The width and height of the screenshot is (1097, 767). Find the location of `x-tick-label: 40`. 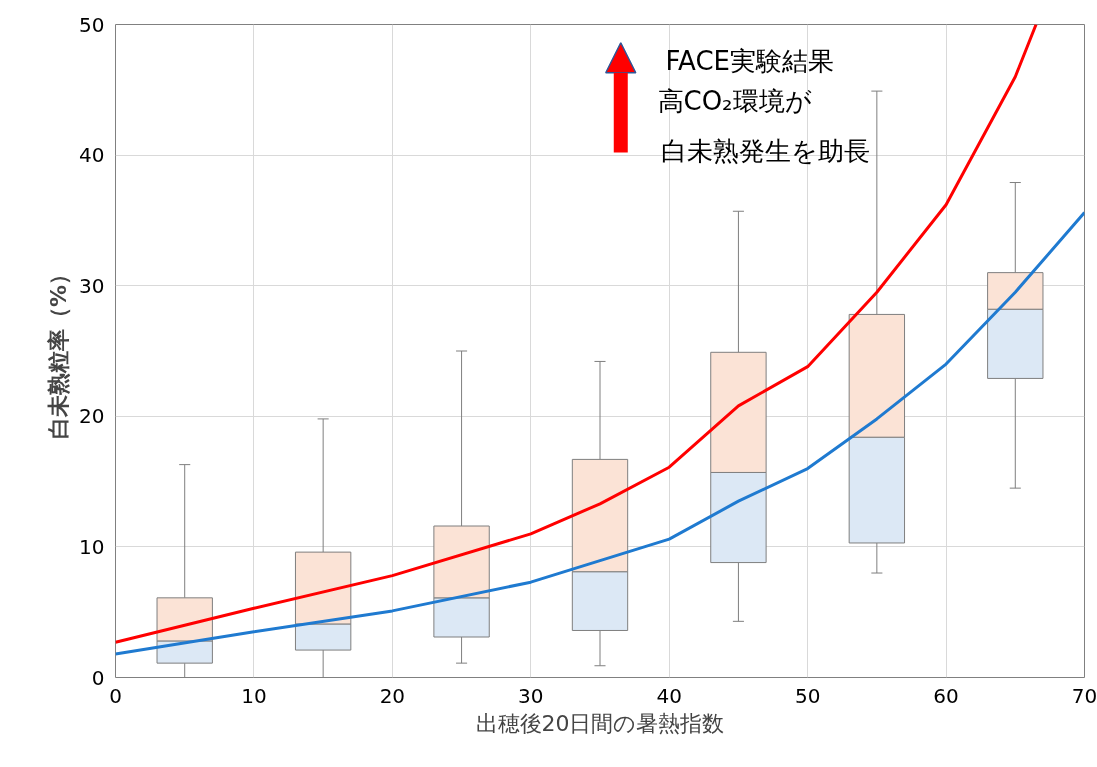

x-tick-label: 40 is located at coordinates (669, 695).